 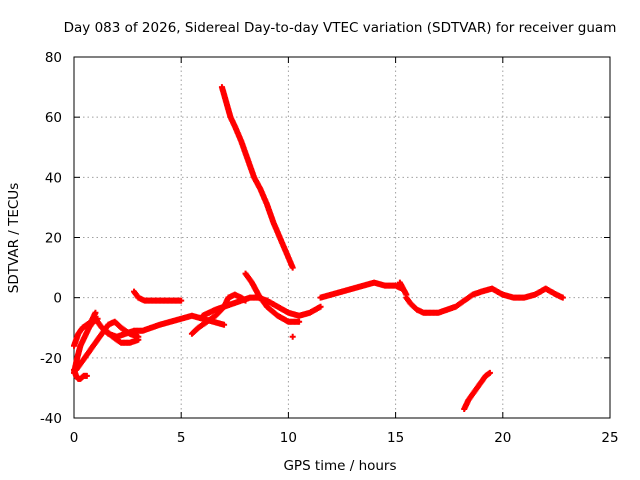 I want to click on x-tick-label: 25, so click(x=609, y=438).